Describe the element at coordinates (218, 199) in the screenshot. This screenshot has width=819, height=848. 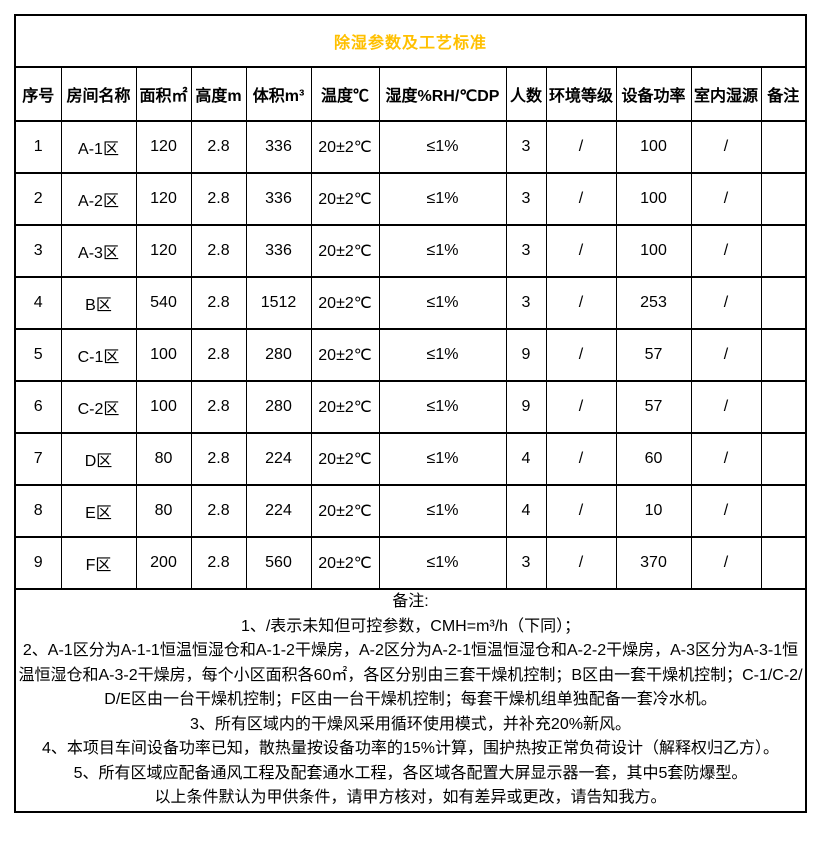
I see `cell-r2-c4: 2.8` at that location.